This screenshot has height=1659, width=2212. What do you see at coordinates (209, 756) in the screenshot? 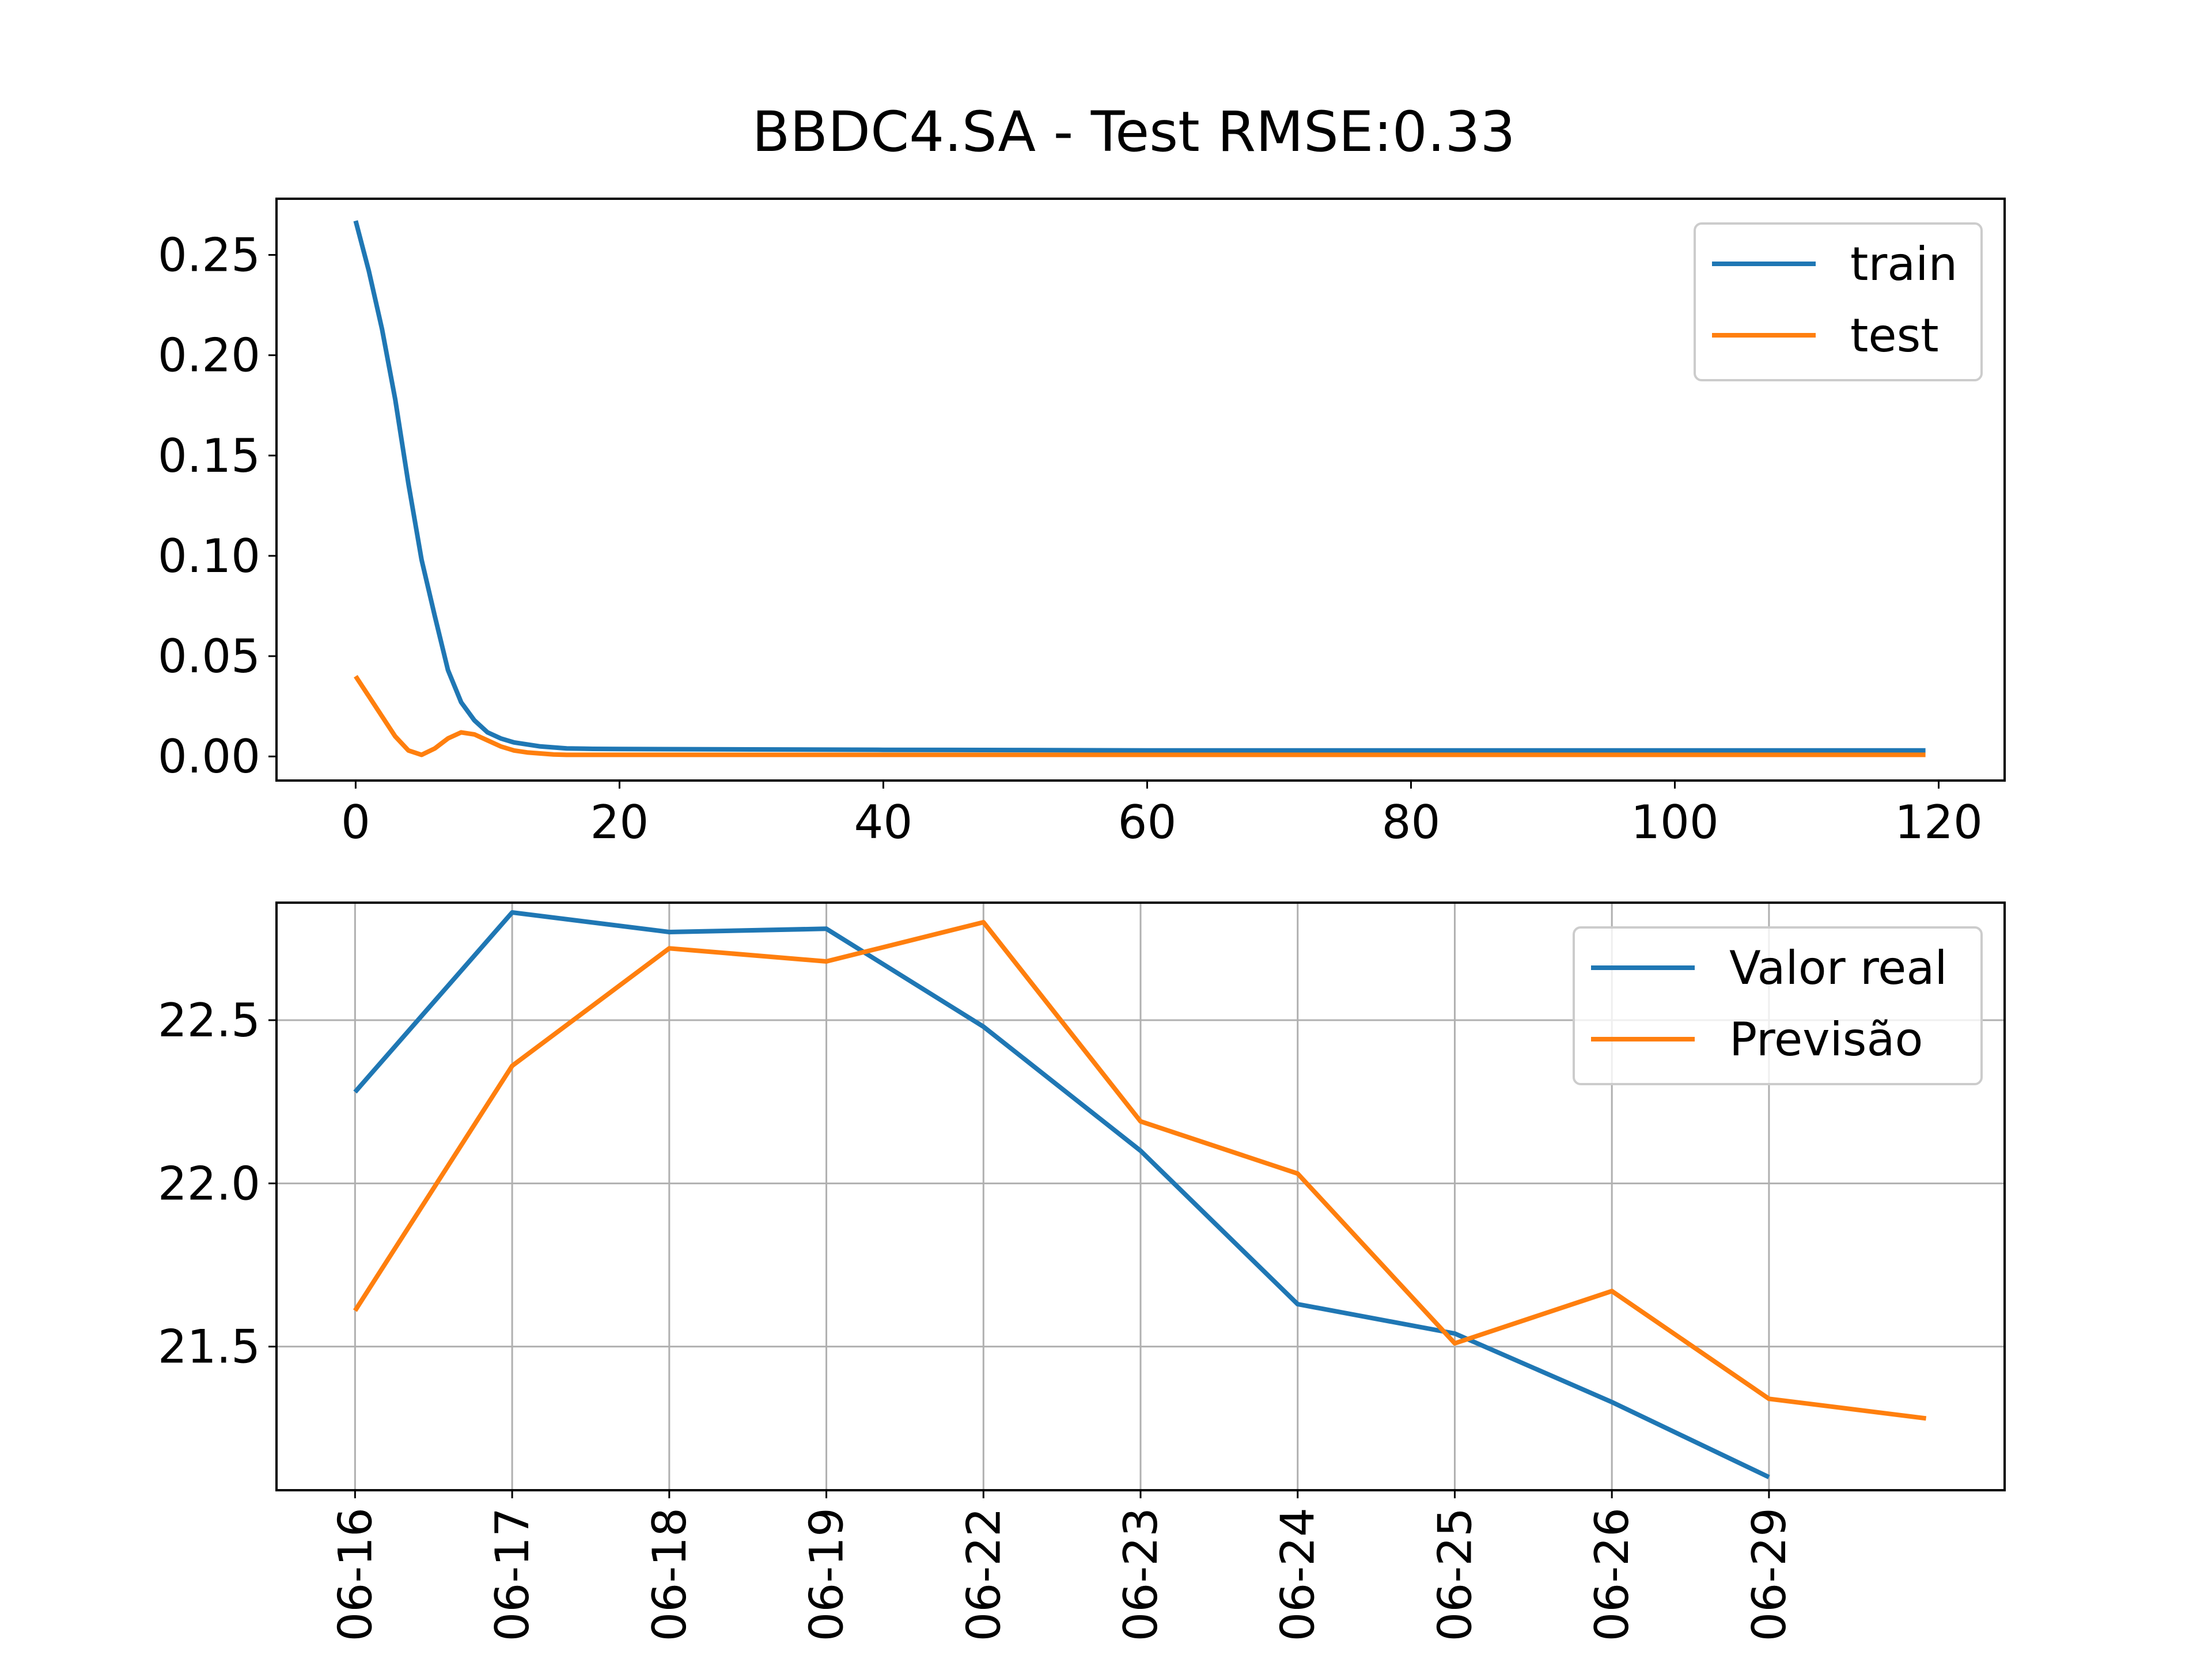
I see `y-tick-label: 0.00` at bounding box center [209, 756].